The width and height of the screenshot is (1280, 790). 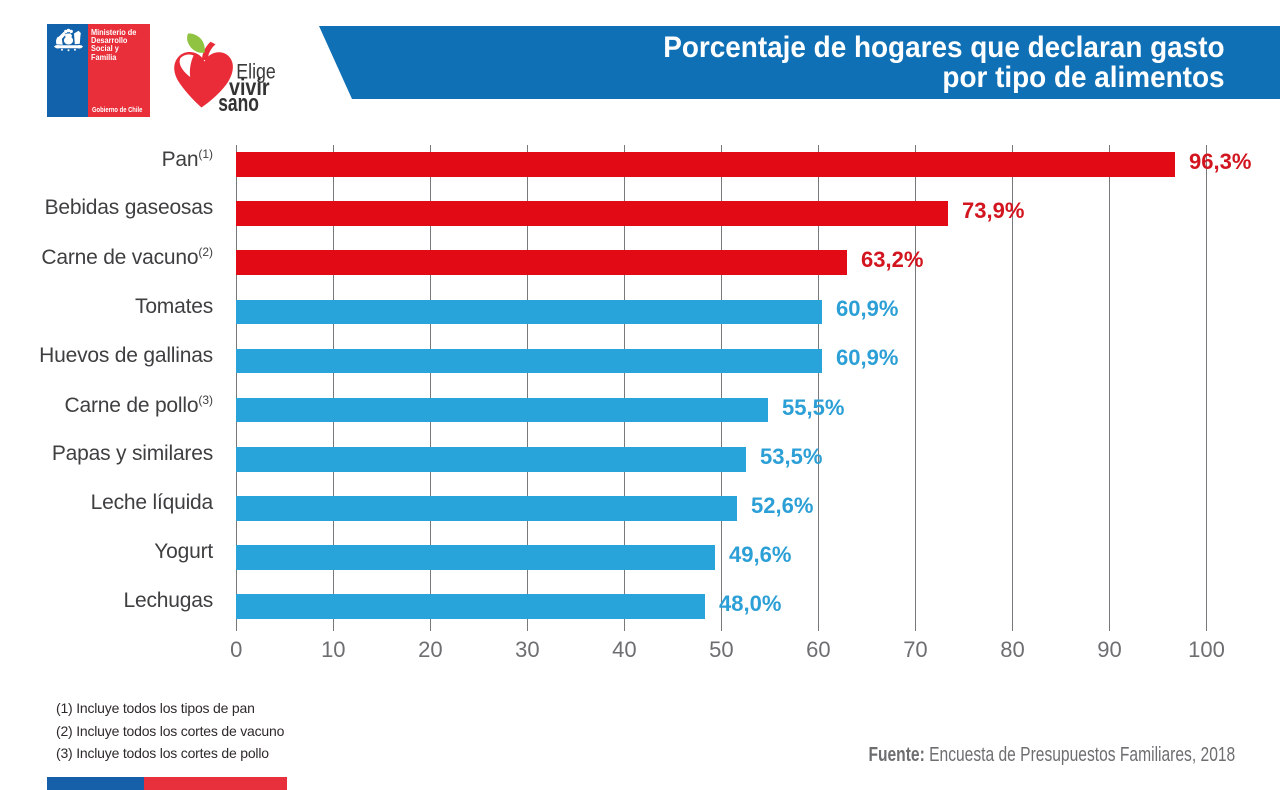 I want to click on svg-text: sano, so click(x=238, y=103).